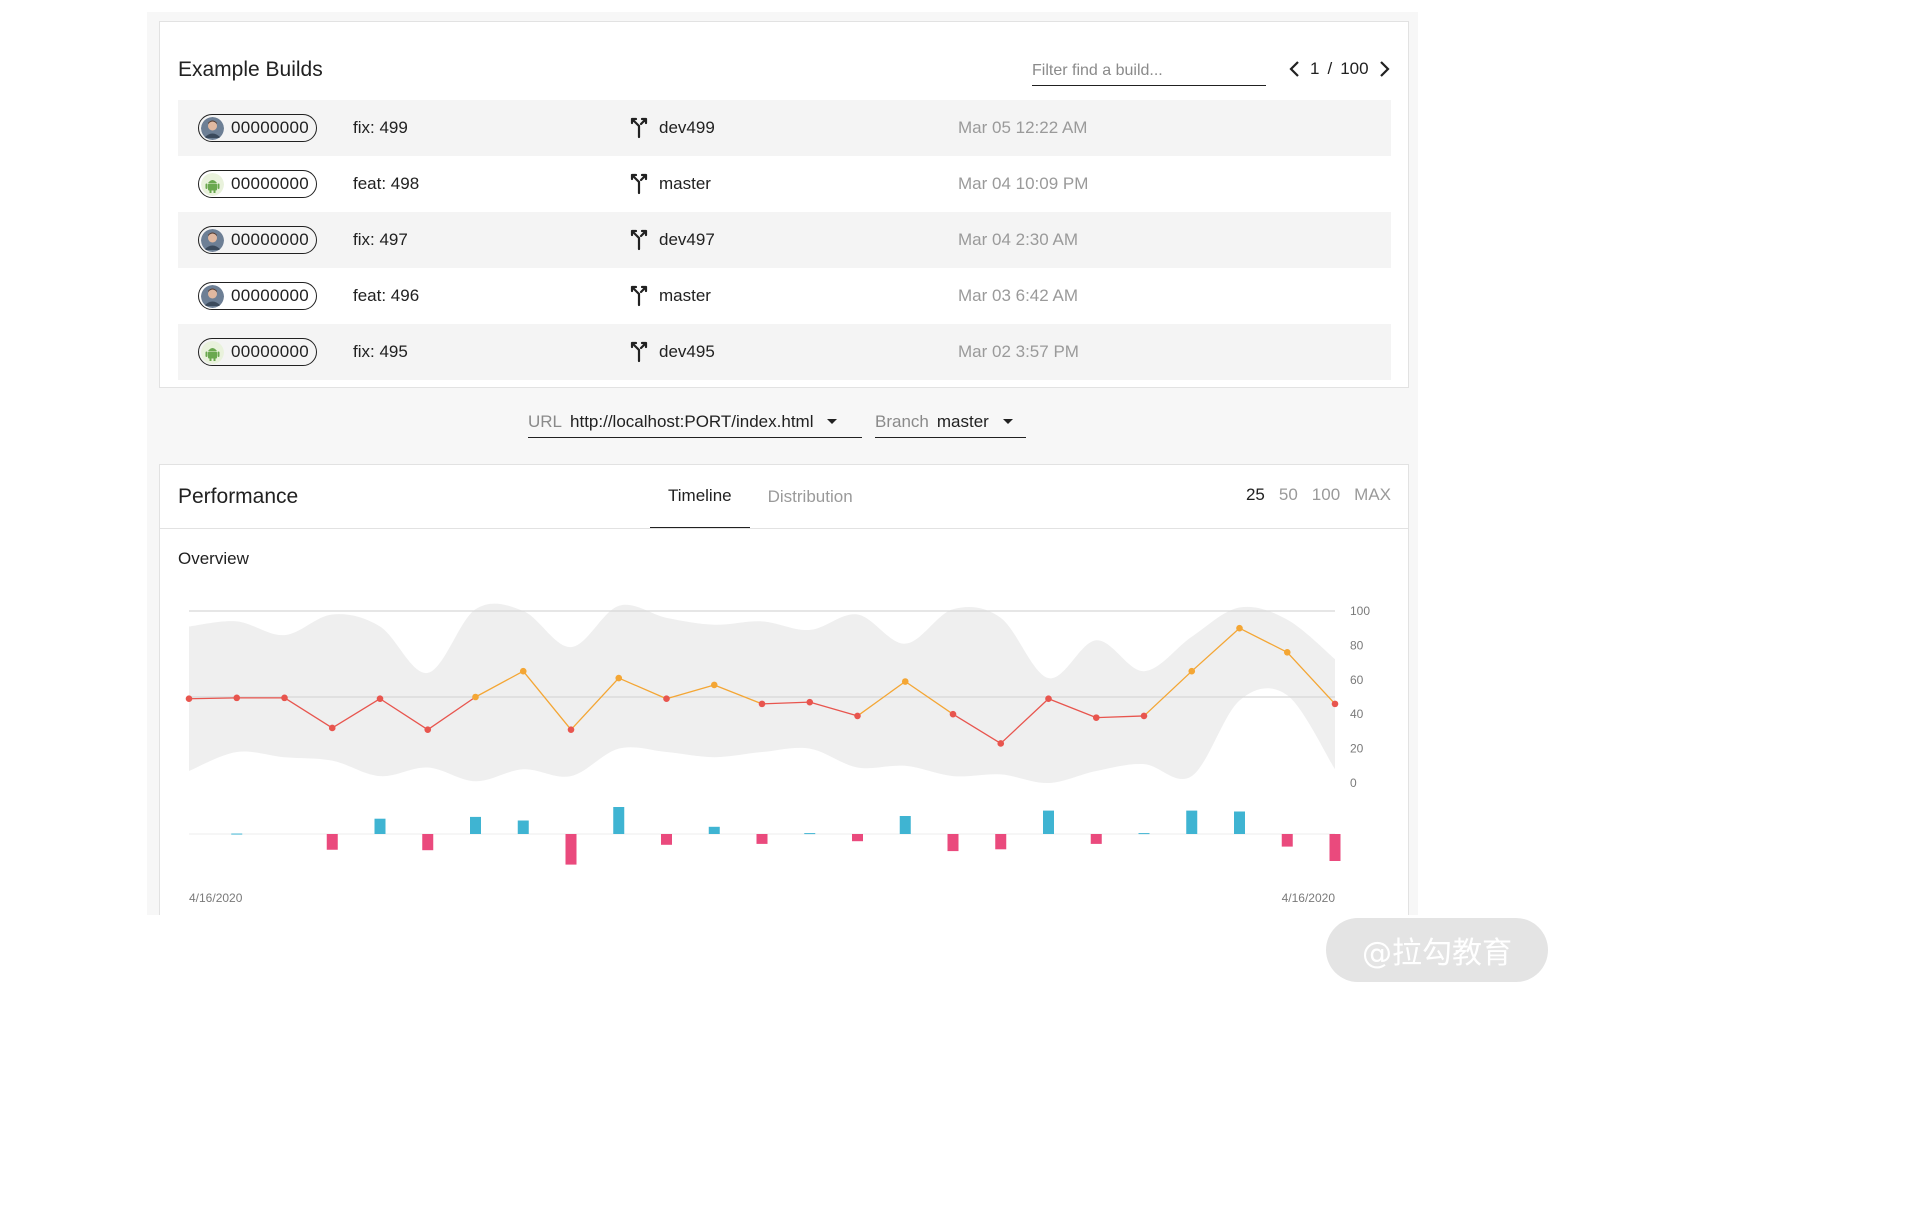 The height and width of the screenshot is (1217, 1906). What do you see at coordinates (784, 352) in the screenshot?
I see `build-row: 00000000 fix: 495 dev495 Mar 02 3:57 PM` at bounding box center [784, 352].